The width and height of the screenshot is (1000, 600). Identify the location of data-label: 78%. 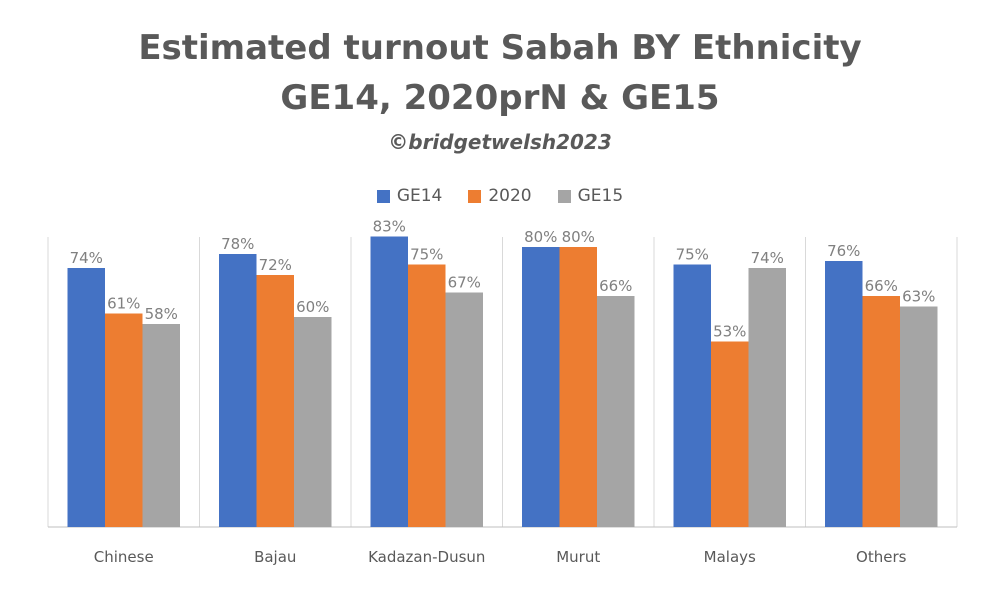
(237, 244).